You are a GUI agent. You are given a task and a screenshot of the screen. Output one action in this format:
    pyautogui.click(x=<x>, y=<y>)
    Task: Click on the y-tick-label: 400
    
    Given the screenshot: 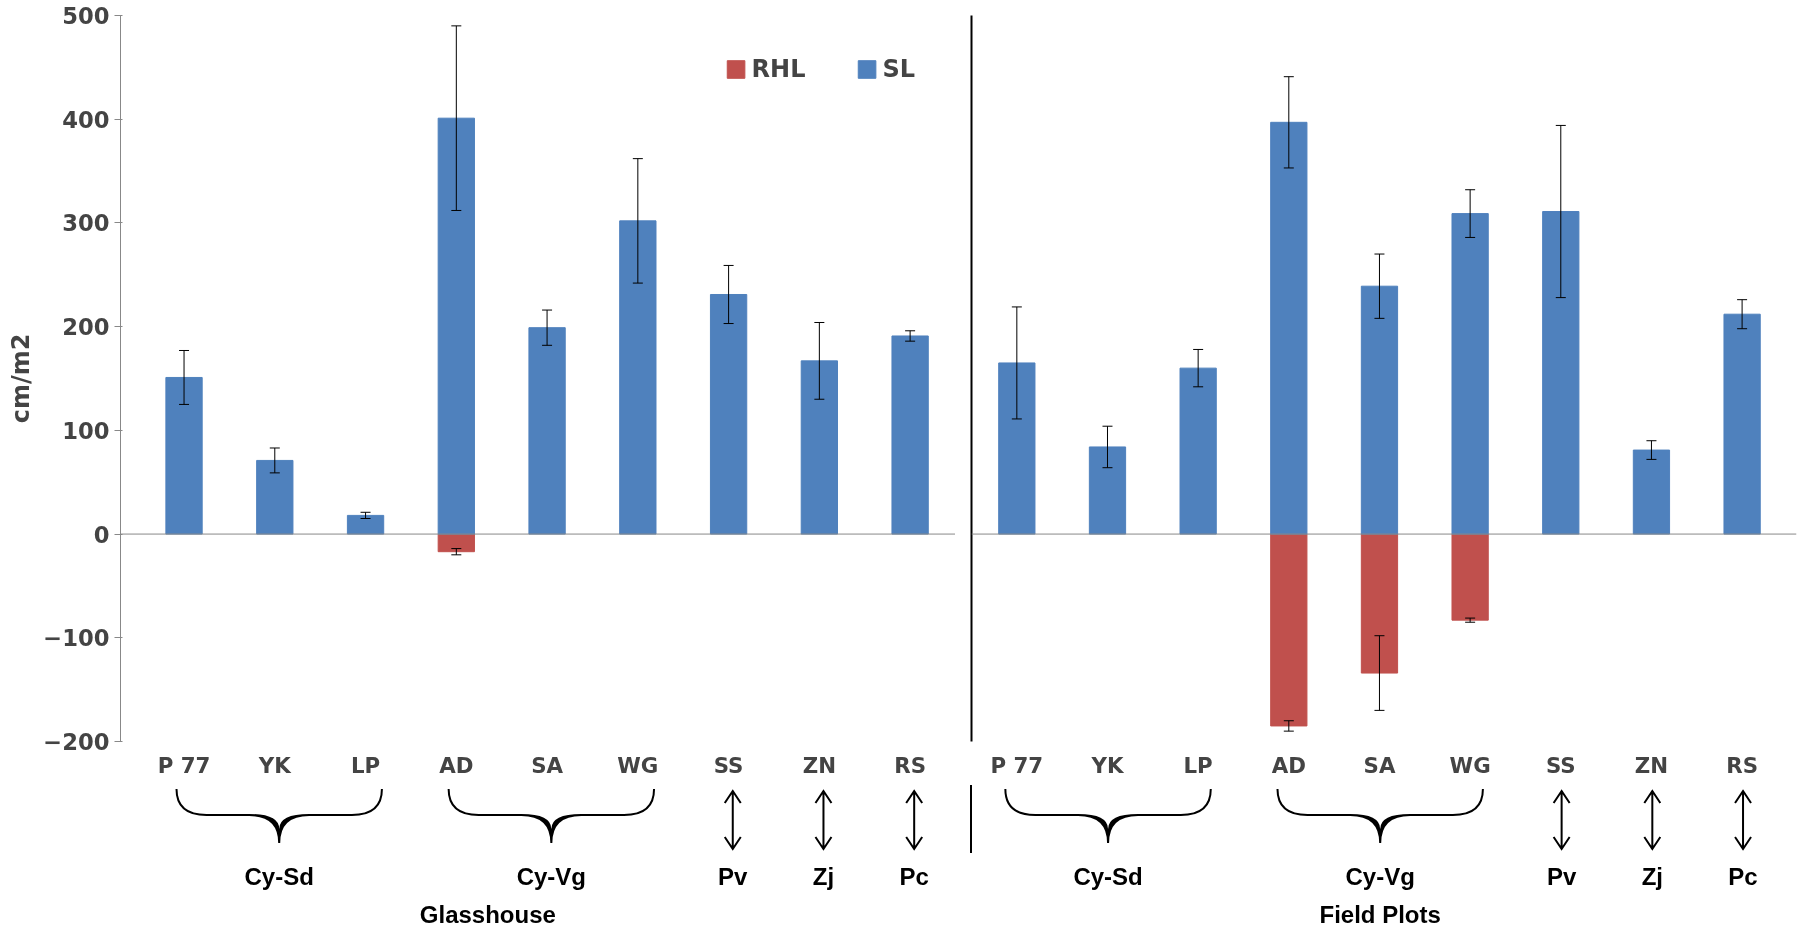 What is the action you would take?
    pyautogui.click(x=86, y=119)
    